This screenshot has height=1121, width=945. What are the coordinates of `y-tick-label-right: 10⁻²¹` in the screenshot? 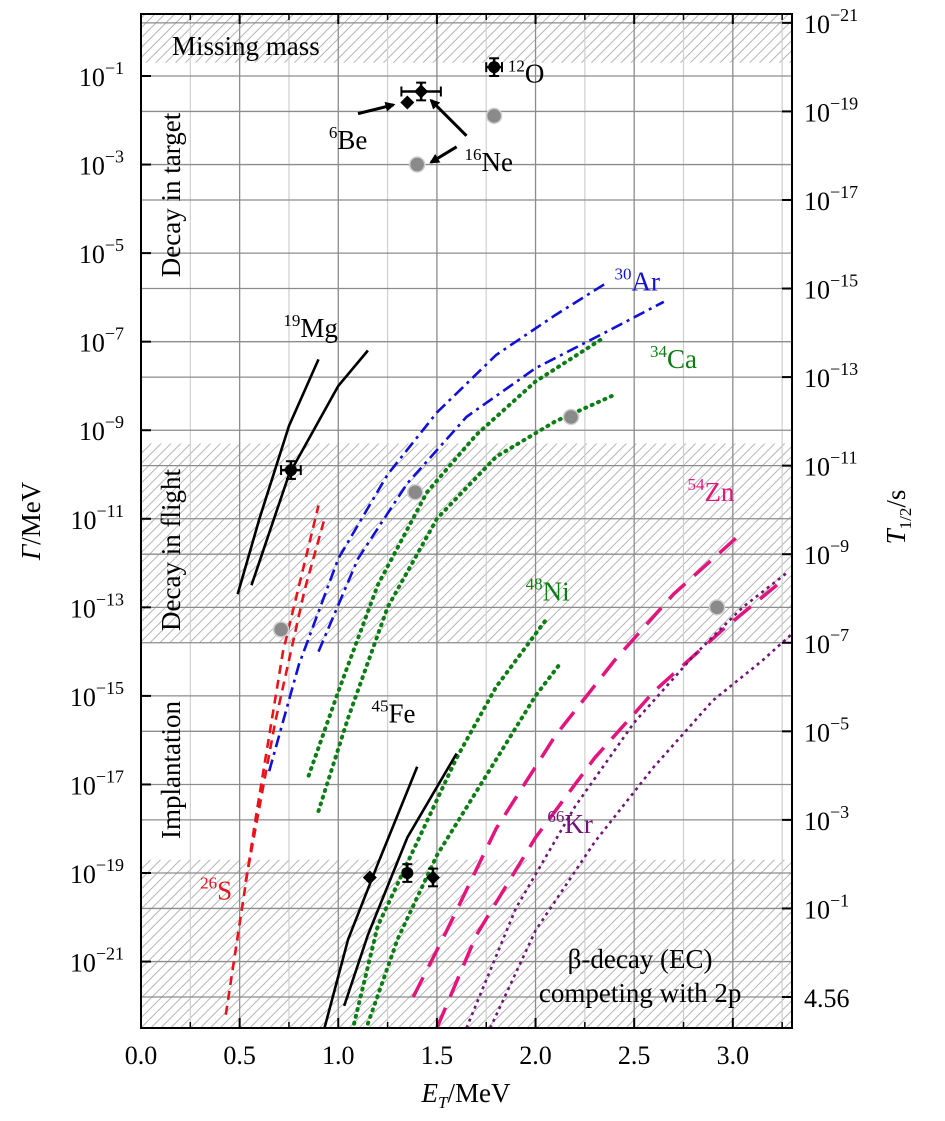 It's located at (831, 22).